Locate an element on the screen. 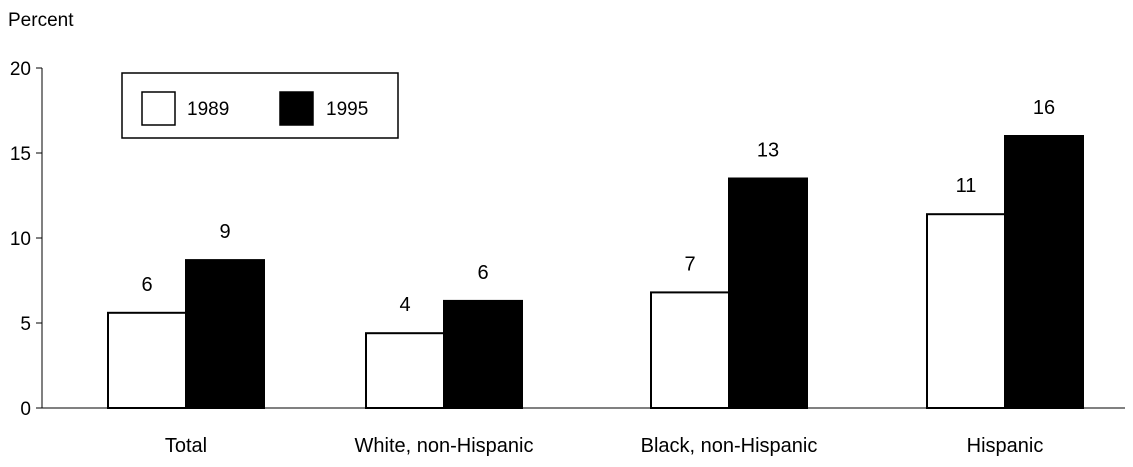  y-tick-label: 15 is located at coordinates (20, 154).